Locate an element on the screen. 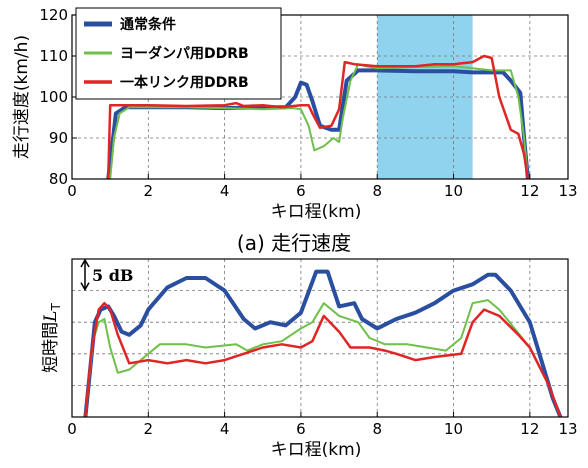 The width and height of the screenshot is (588, 468). y-axis-label-subscript: T is located at coordinates (56, 307).